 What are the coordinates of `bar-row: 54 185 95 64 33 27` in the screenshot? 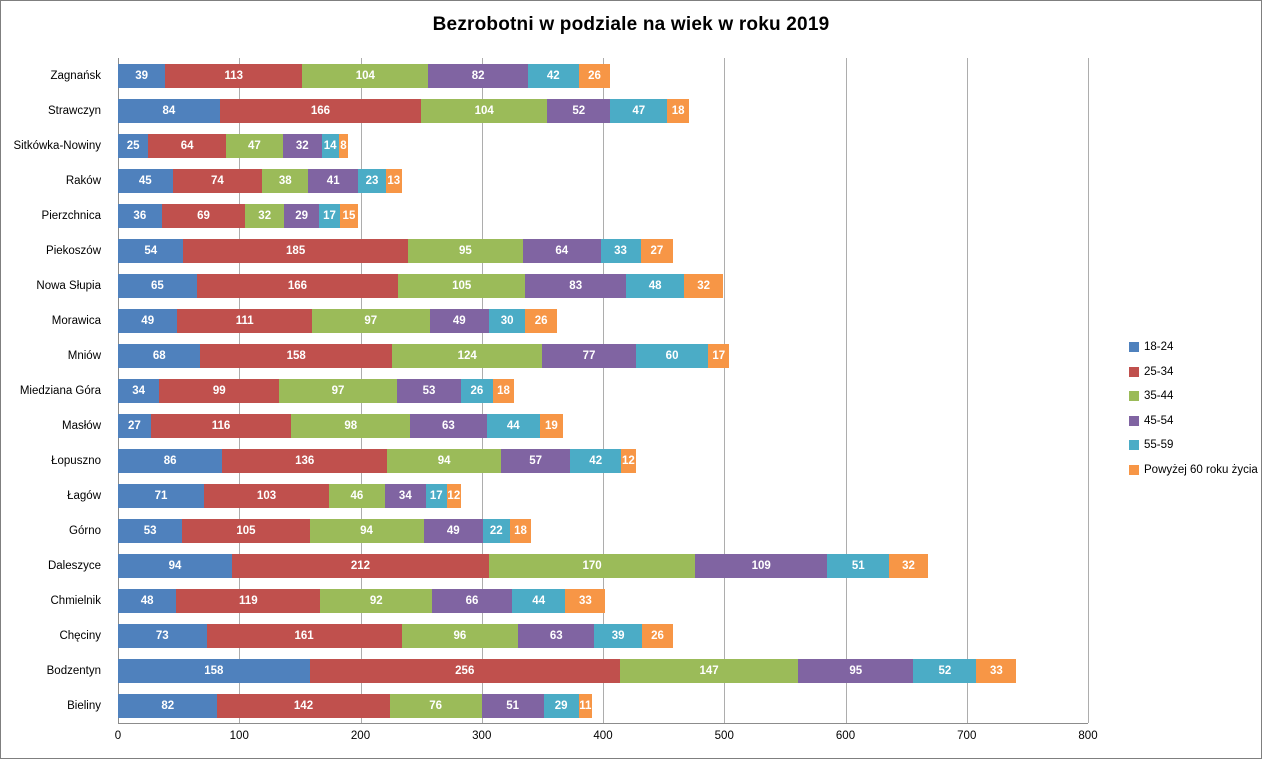 It's located at (603, 250).